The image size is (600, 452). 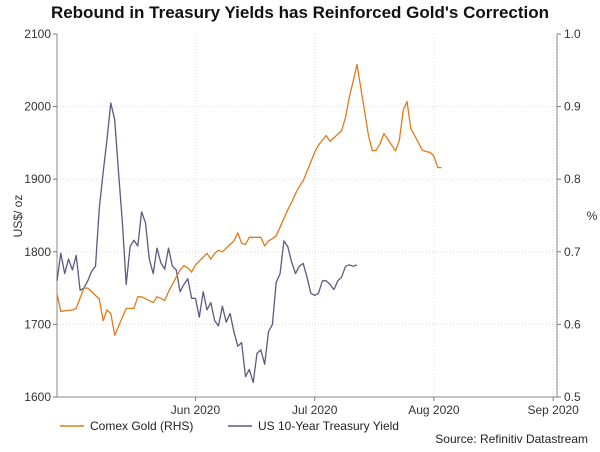 What do you see at coordinates (315, 410) in the screenshot?
I see `x-tick-label: Jul 2020` at bounding box center [315, 410].